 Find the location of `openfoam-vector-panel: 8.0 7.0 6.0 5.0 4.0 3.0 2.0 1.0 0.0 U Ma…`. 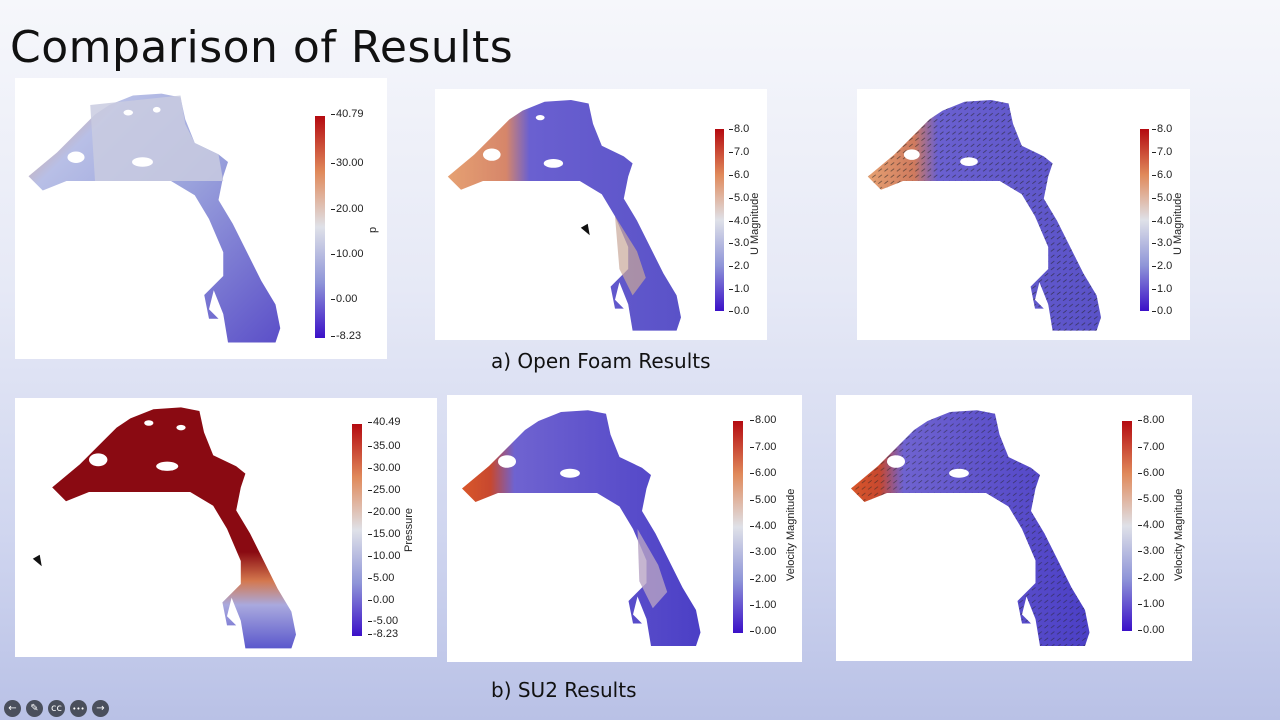

openfoam-vector-panel: 8.0 7.0 6.0 5.0 4.0 3.0 2.0 1.0 0.0 U Ma… is located at coordinates (1023, 214).